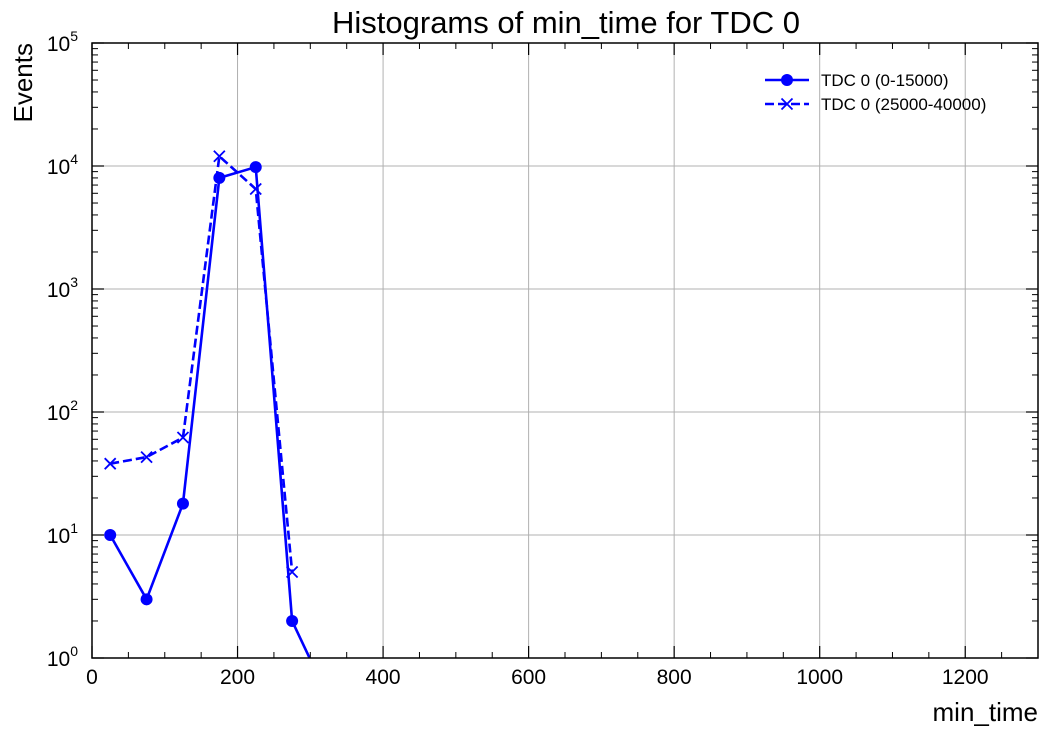 The image size is (1049, 736). What do you see at coordinates (528, 677) in the screenshot?
I see `x-tick-label: 600` at bounding box center [528, 677].